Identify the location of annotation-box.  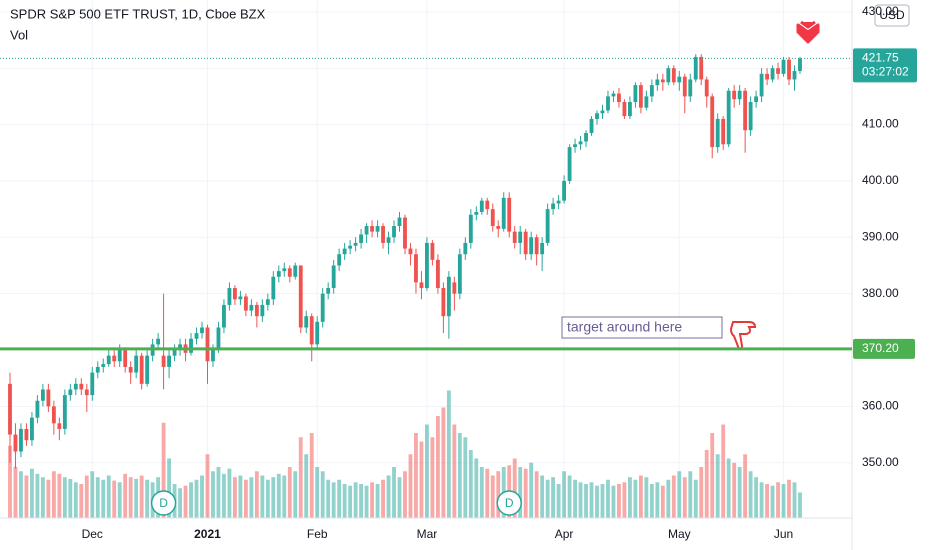
(642, 327).